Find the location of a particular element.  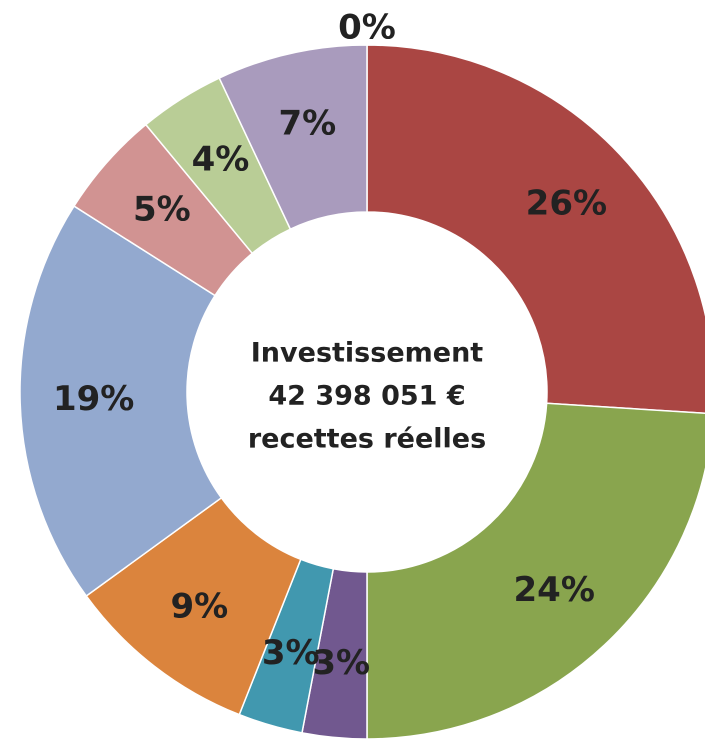

slice-label: 4% is located at coordinates (221, 160).